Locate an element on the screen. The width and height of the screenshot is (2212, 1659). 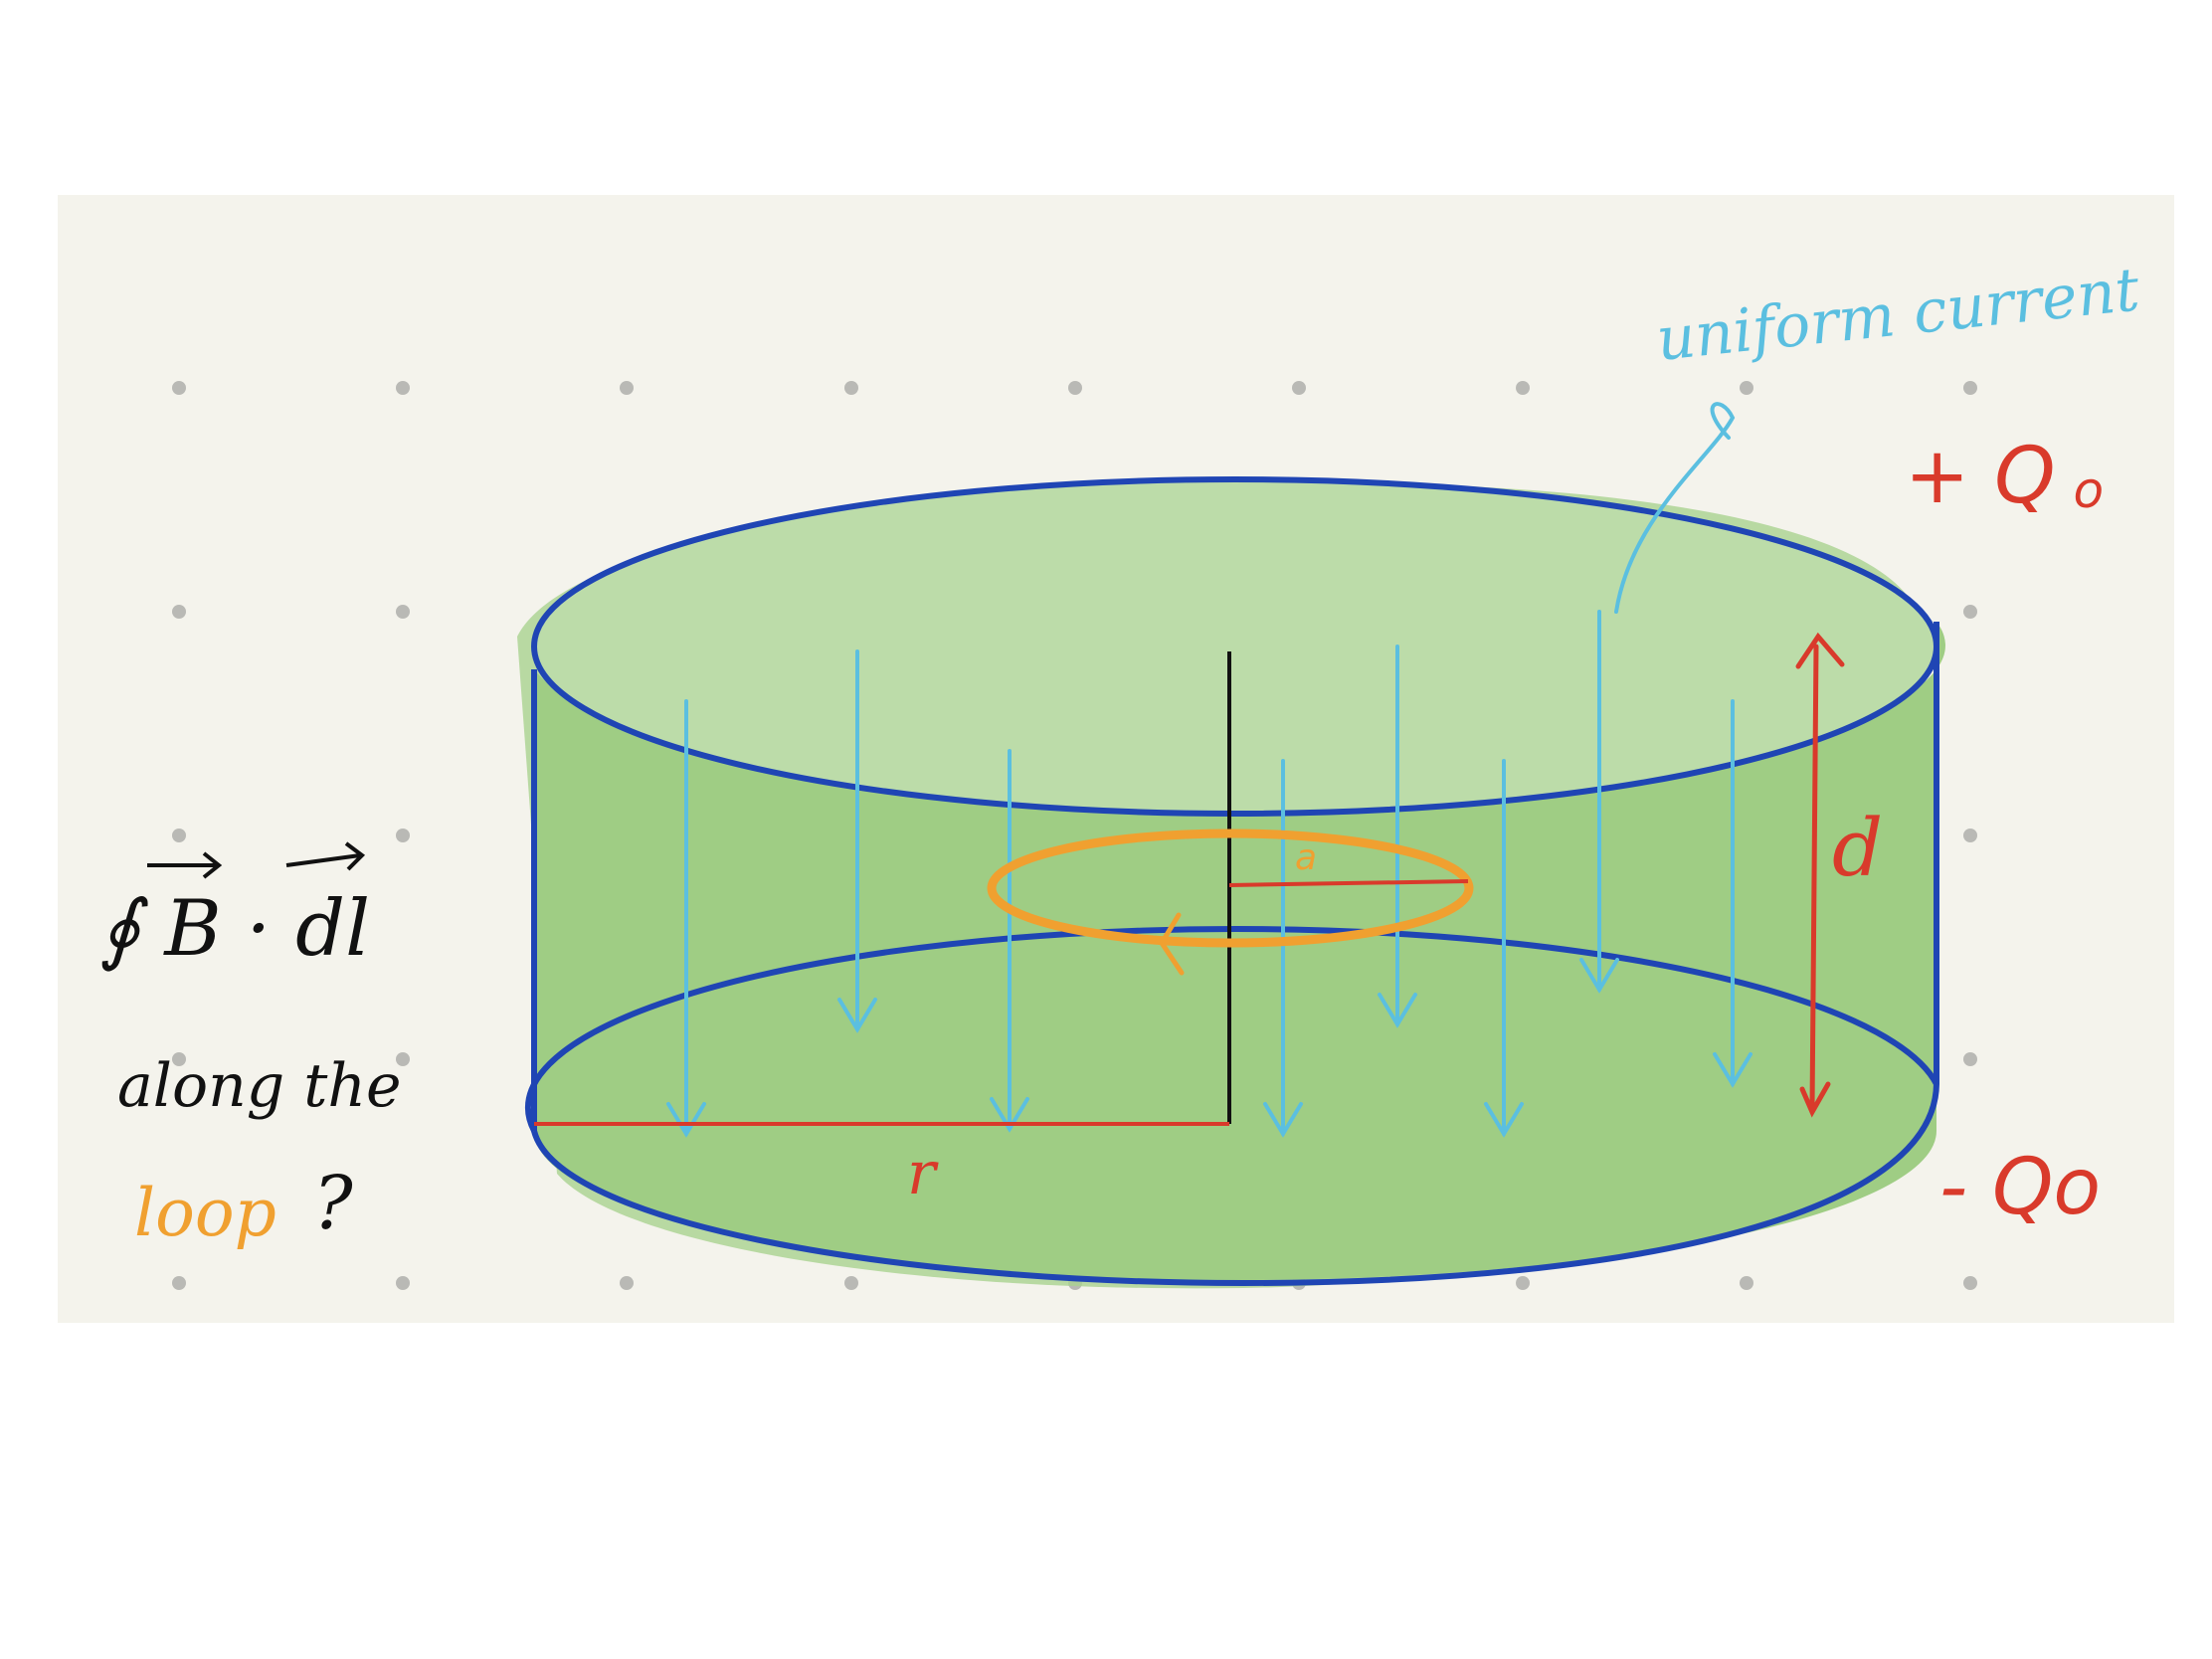
plus-charge-text: + Q is located at coordinates (1980, 476).